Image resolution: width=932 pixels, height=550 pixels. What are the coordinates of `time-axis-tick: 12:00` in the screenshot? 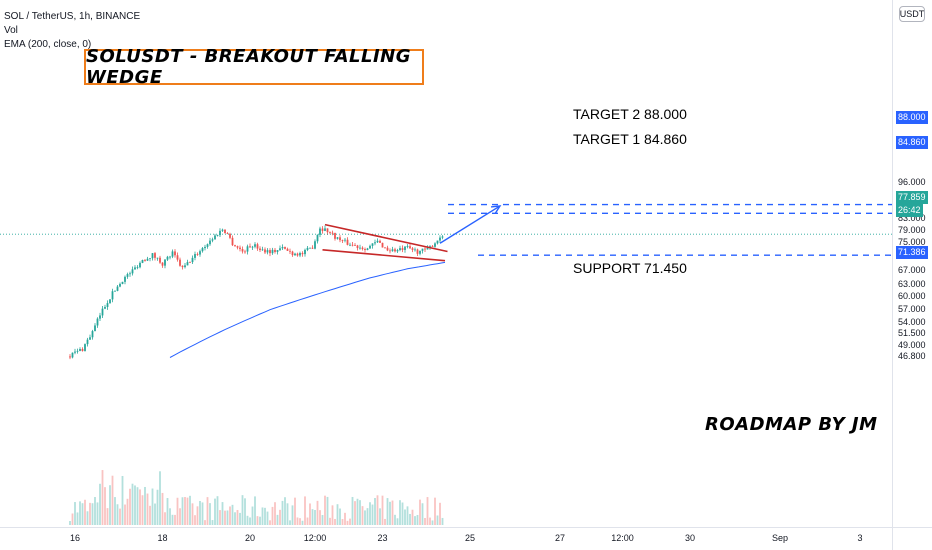 It's located at (622, 538).